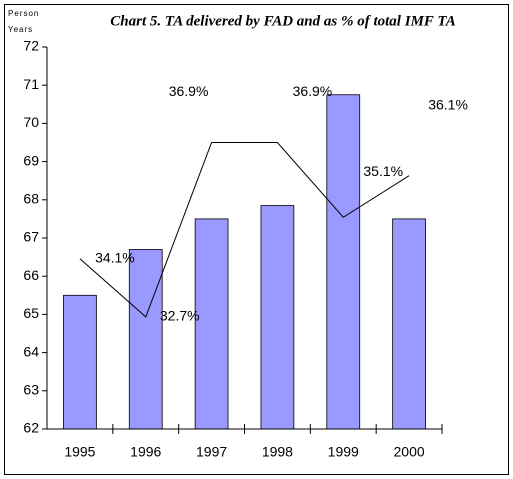 The height and width of the screenshot is (479, 513). Describe the element at coordinates (31, 390) in the screenshot. I see `y-tick-label: 63` at that location.